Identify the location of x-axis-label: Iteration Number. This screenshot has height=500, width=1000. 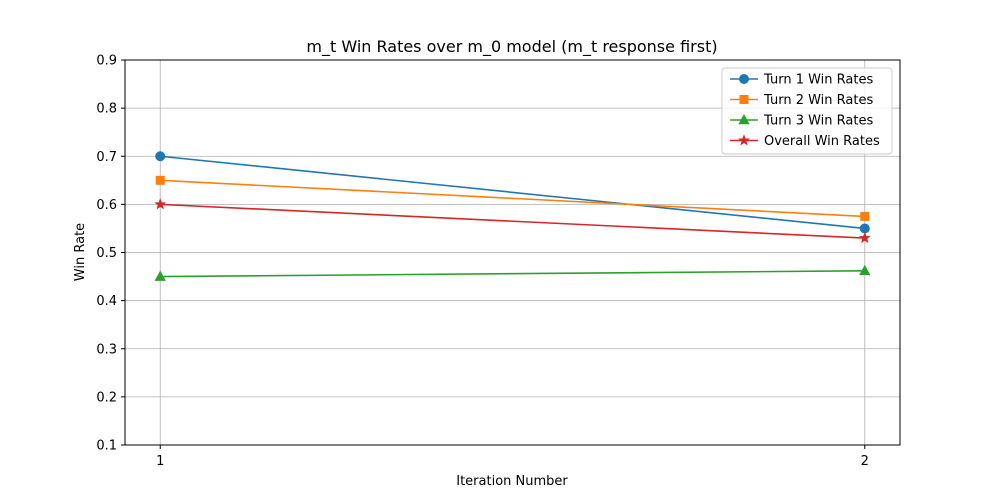
(512, 481).